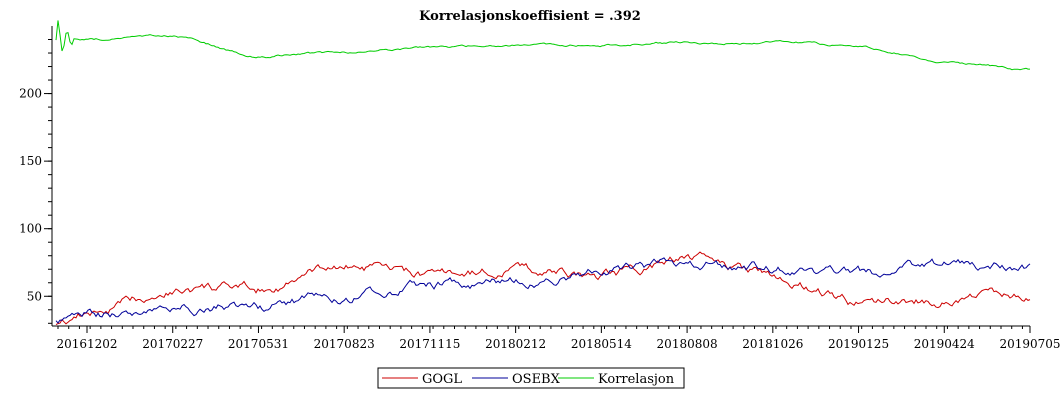  Describe the element at coordinates (536, 379) in the screenshot. I see `legend-label-osebx: OSEBX` at that location.